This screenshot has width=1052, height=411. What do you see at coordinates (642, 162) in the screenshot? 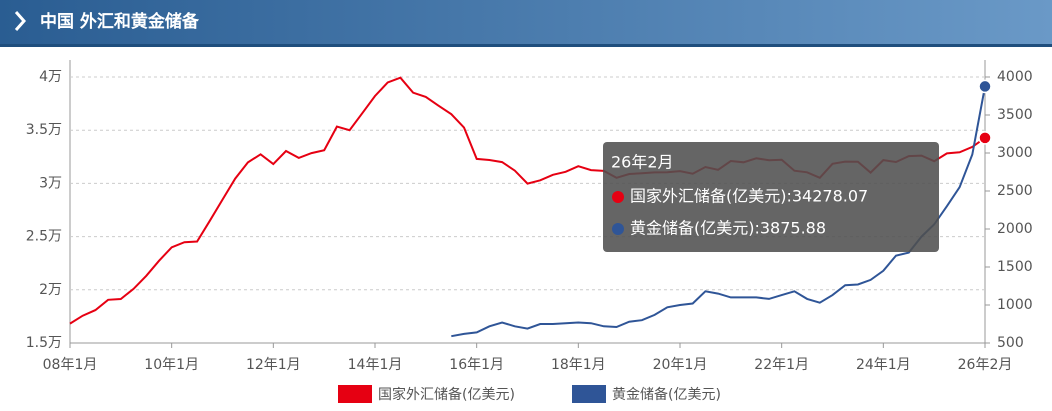
I see `tooltip-title: 26年2月` at bounding box center [642, 162].